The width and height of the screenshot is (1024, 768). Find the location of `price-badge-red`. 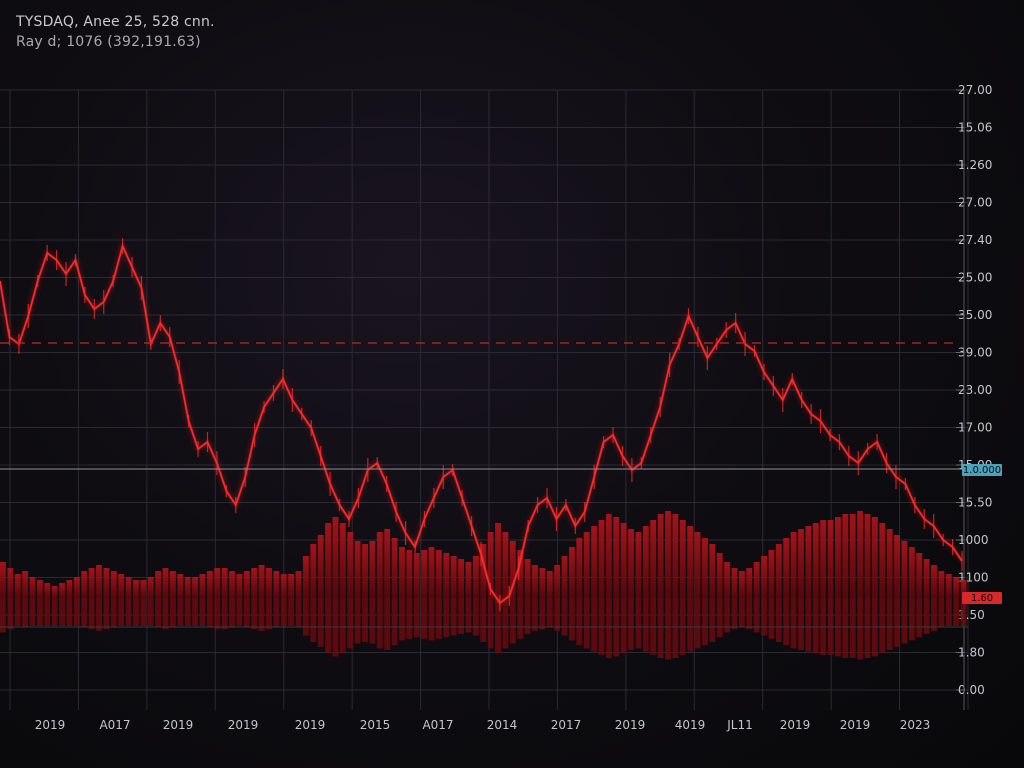

price-badge-red is located at coordinates (982, 598).